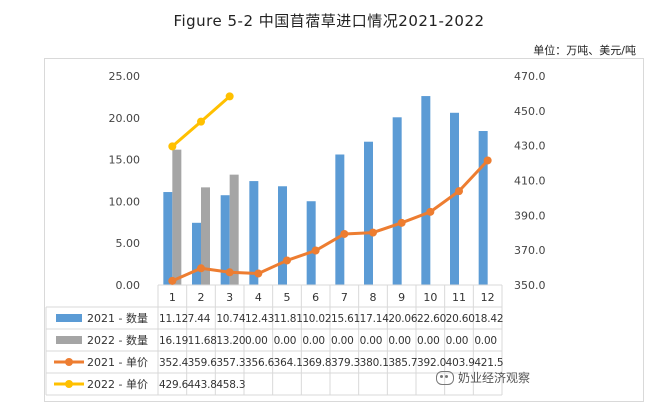 This screenshot has height=417, width=658. I want to click on x-axis-tick: 1, so click(172, 297).